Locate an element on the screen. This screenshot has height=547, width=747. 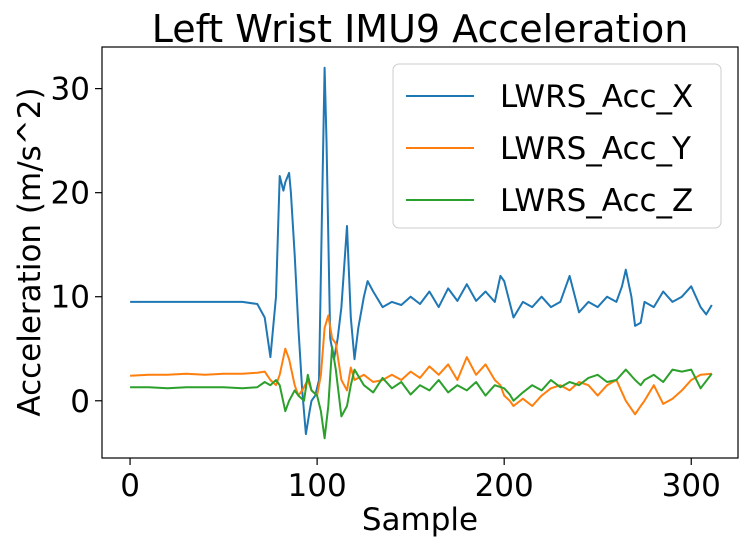
y-tick-label: 10 is located at coordinates (70, 298).